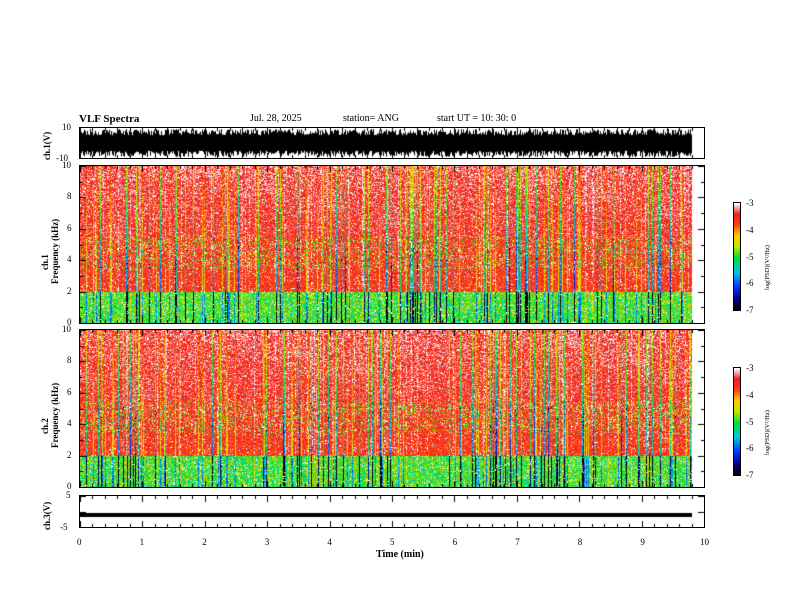  Describe the element at coordinates (371, 118) in the screenshot. I see `station-label: station= ANG` at that location.